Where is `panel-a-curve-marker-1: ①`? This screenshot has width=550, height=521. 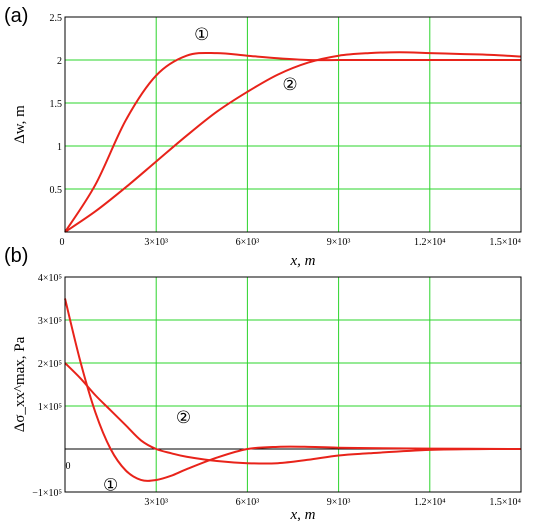 panel-a-curve-marker-1: ① is located at coordinates (201, 35).